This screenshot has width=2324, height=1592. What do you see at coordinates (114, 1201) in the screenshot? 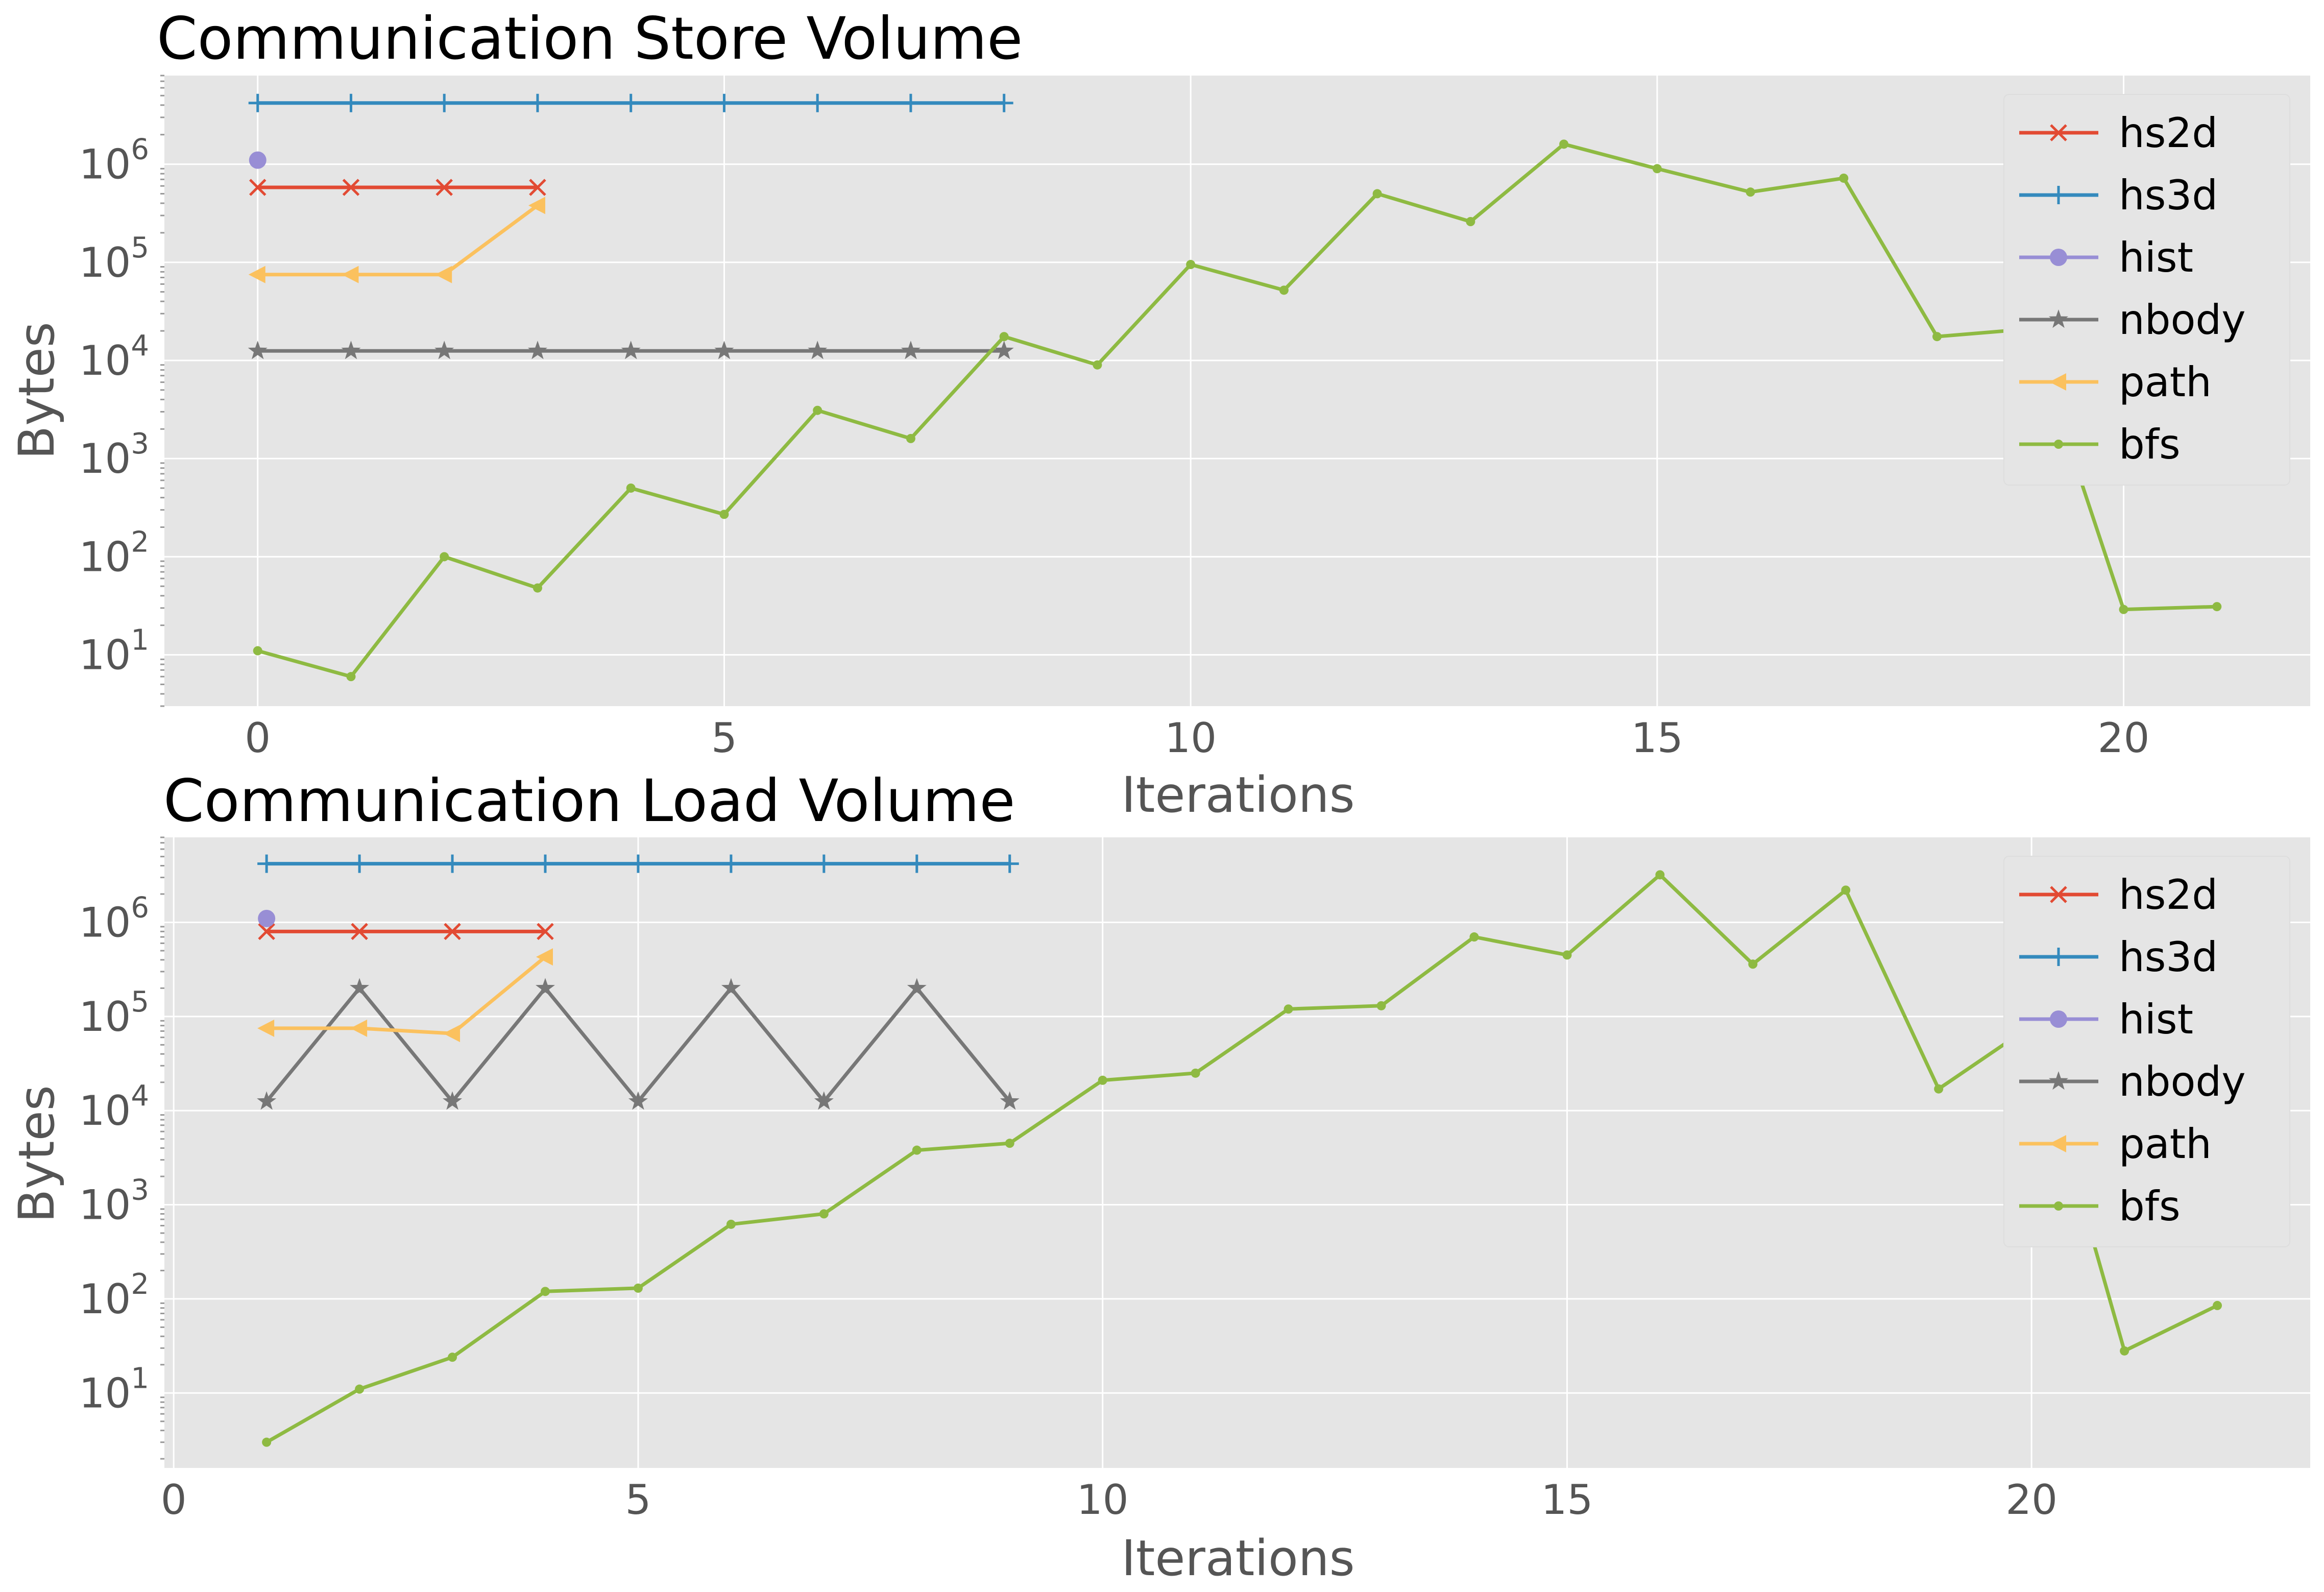
I see `y-tick-label: 10³` at bounding box center [114, 1201].